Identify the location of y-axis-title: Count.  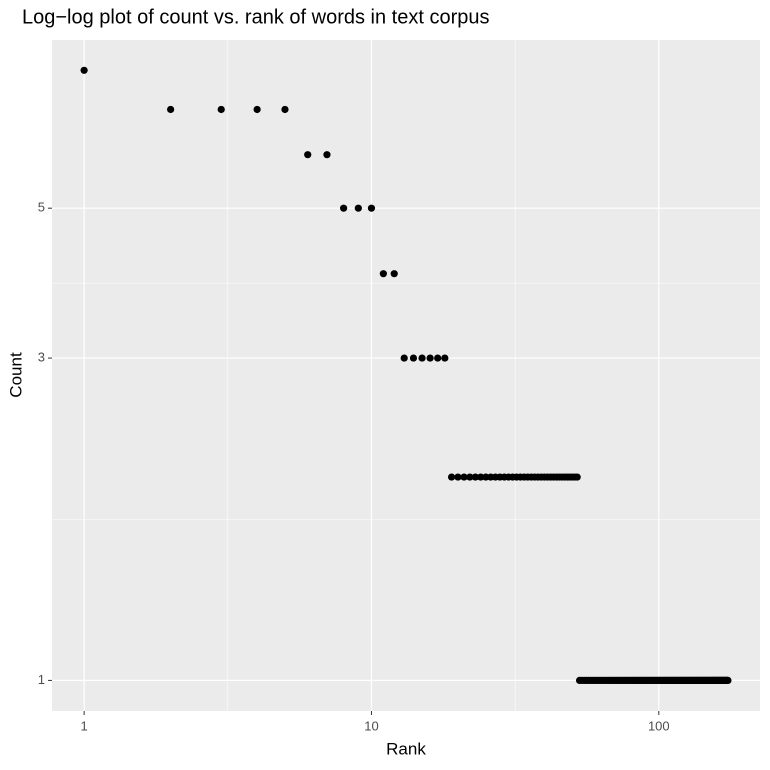
(15, 375).